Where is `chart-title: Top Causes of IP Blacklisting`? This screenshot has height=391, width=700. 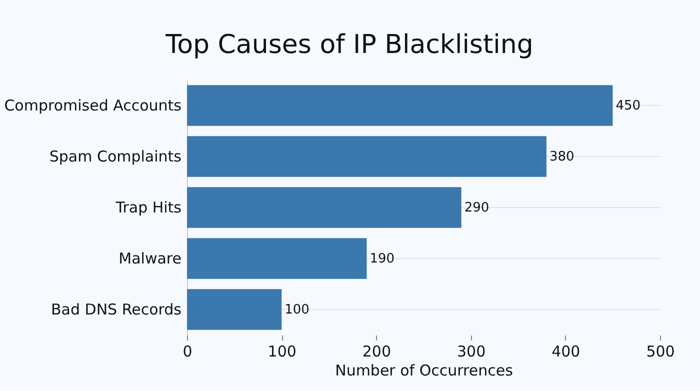
chart-title: Top Causes of IP Blacklisting is located at coordinates (349, 45).